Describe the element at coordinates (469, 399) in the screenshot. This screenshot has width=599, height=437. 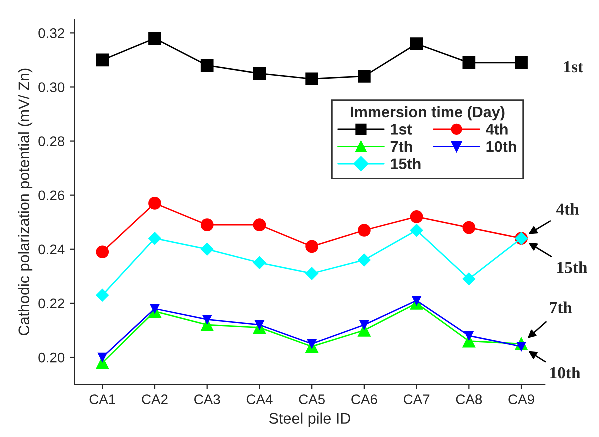
I see `x-tick-label: CA8` at that location.